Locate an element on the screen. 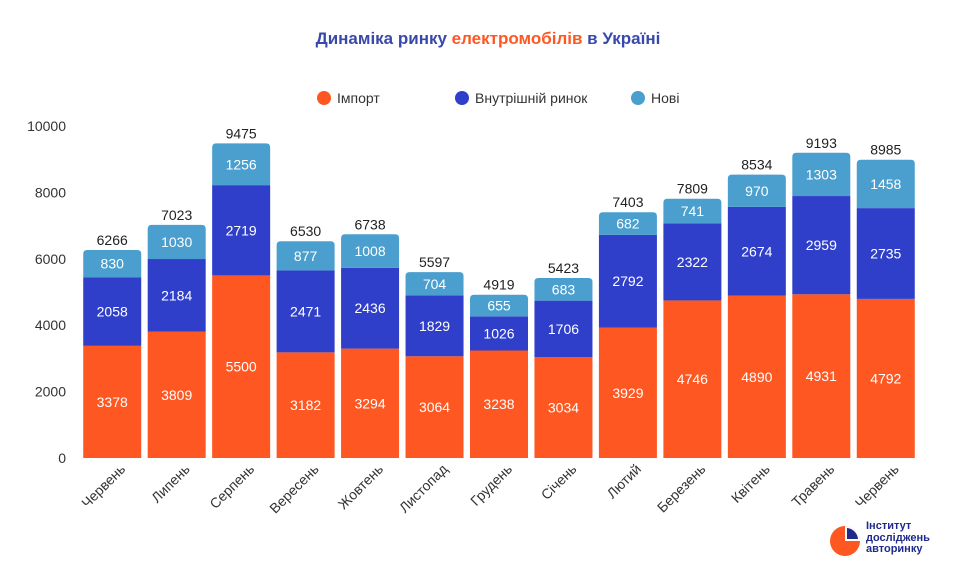 Image resolution: width=977 pixels, height=566 pixels. x-tick-label: Січень is located at coordinates (559, 482).